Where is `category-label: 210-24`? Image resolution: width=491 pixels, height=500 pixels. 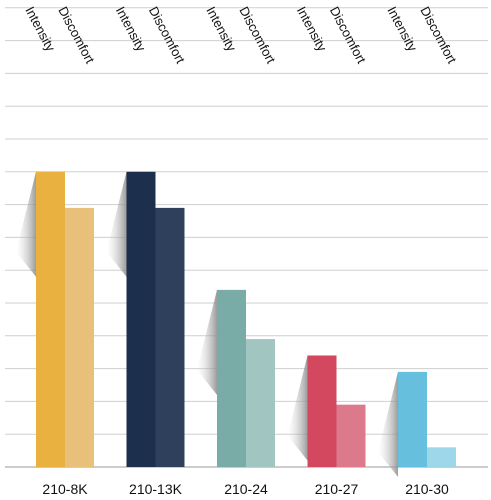
category-label: 210-24 is located at coordinates (246, 489).